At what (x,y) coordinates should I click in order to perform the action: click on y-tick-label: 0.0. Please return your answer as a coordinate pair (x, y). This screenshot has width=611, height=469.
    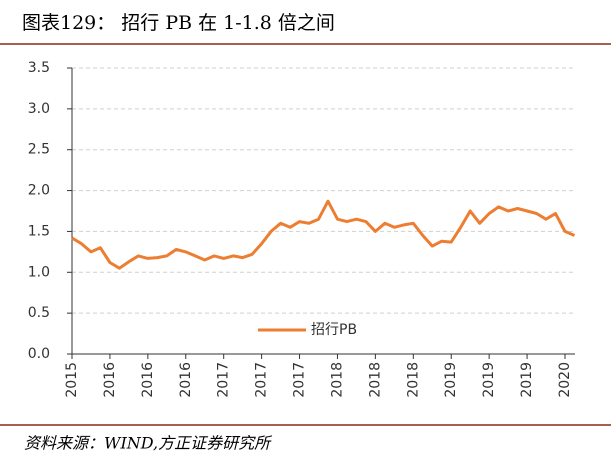
    Looking at the image, I should click on (39, 354).